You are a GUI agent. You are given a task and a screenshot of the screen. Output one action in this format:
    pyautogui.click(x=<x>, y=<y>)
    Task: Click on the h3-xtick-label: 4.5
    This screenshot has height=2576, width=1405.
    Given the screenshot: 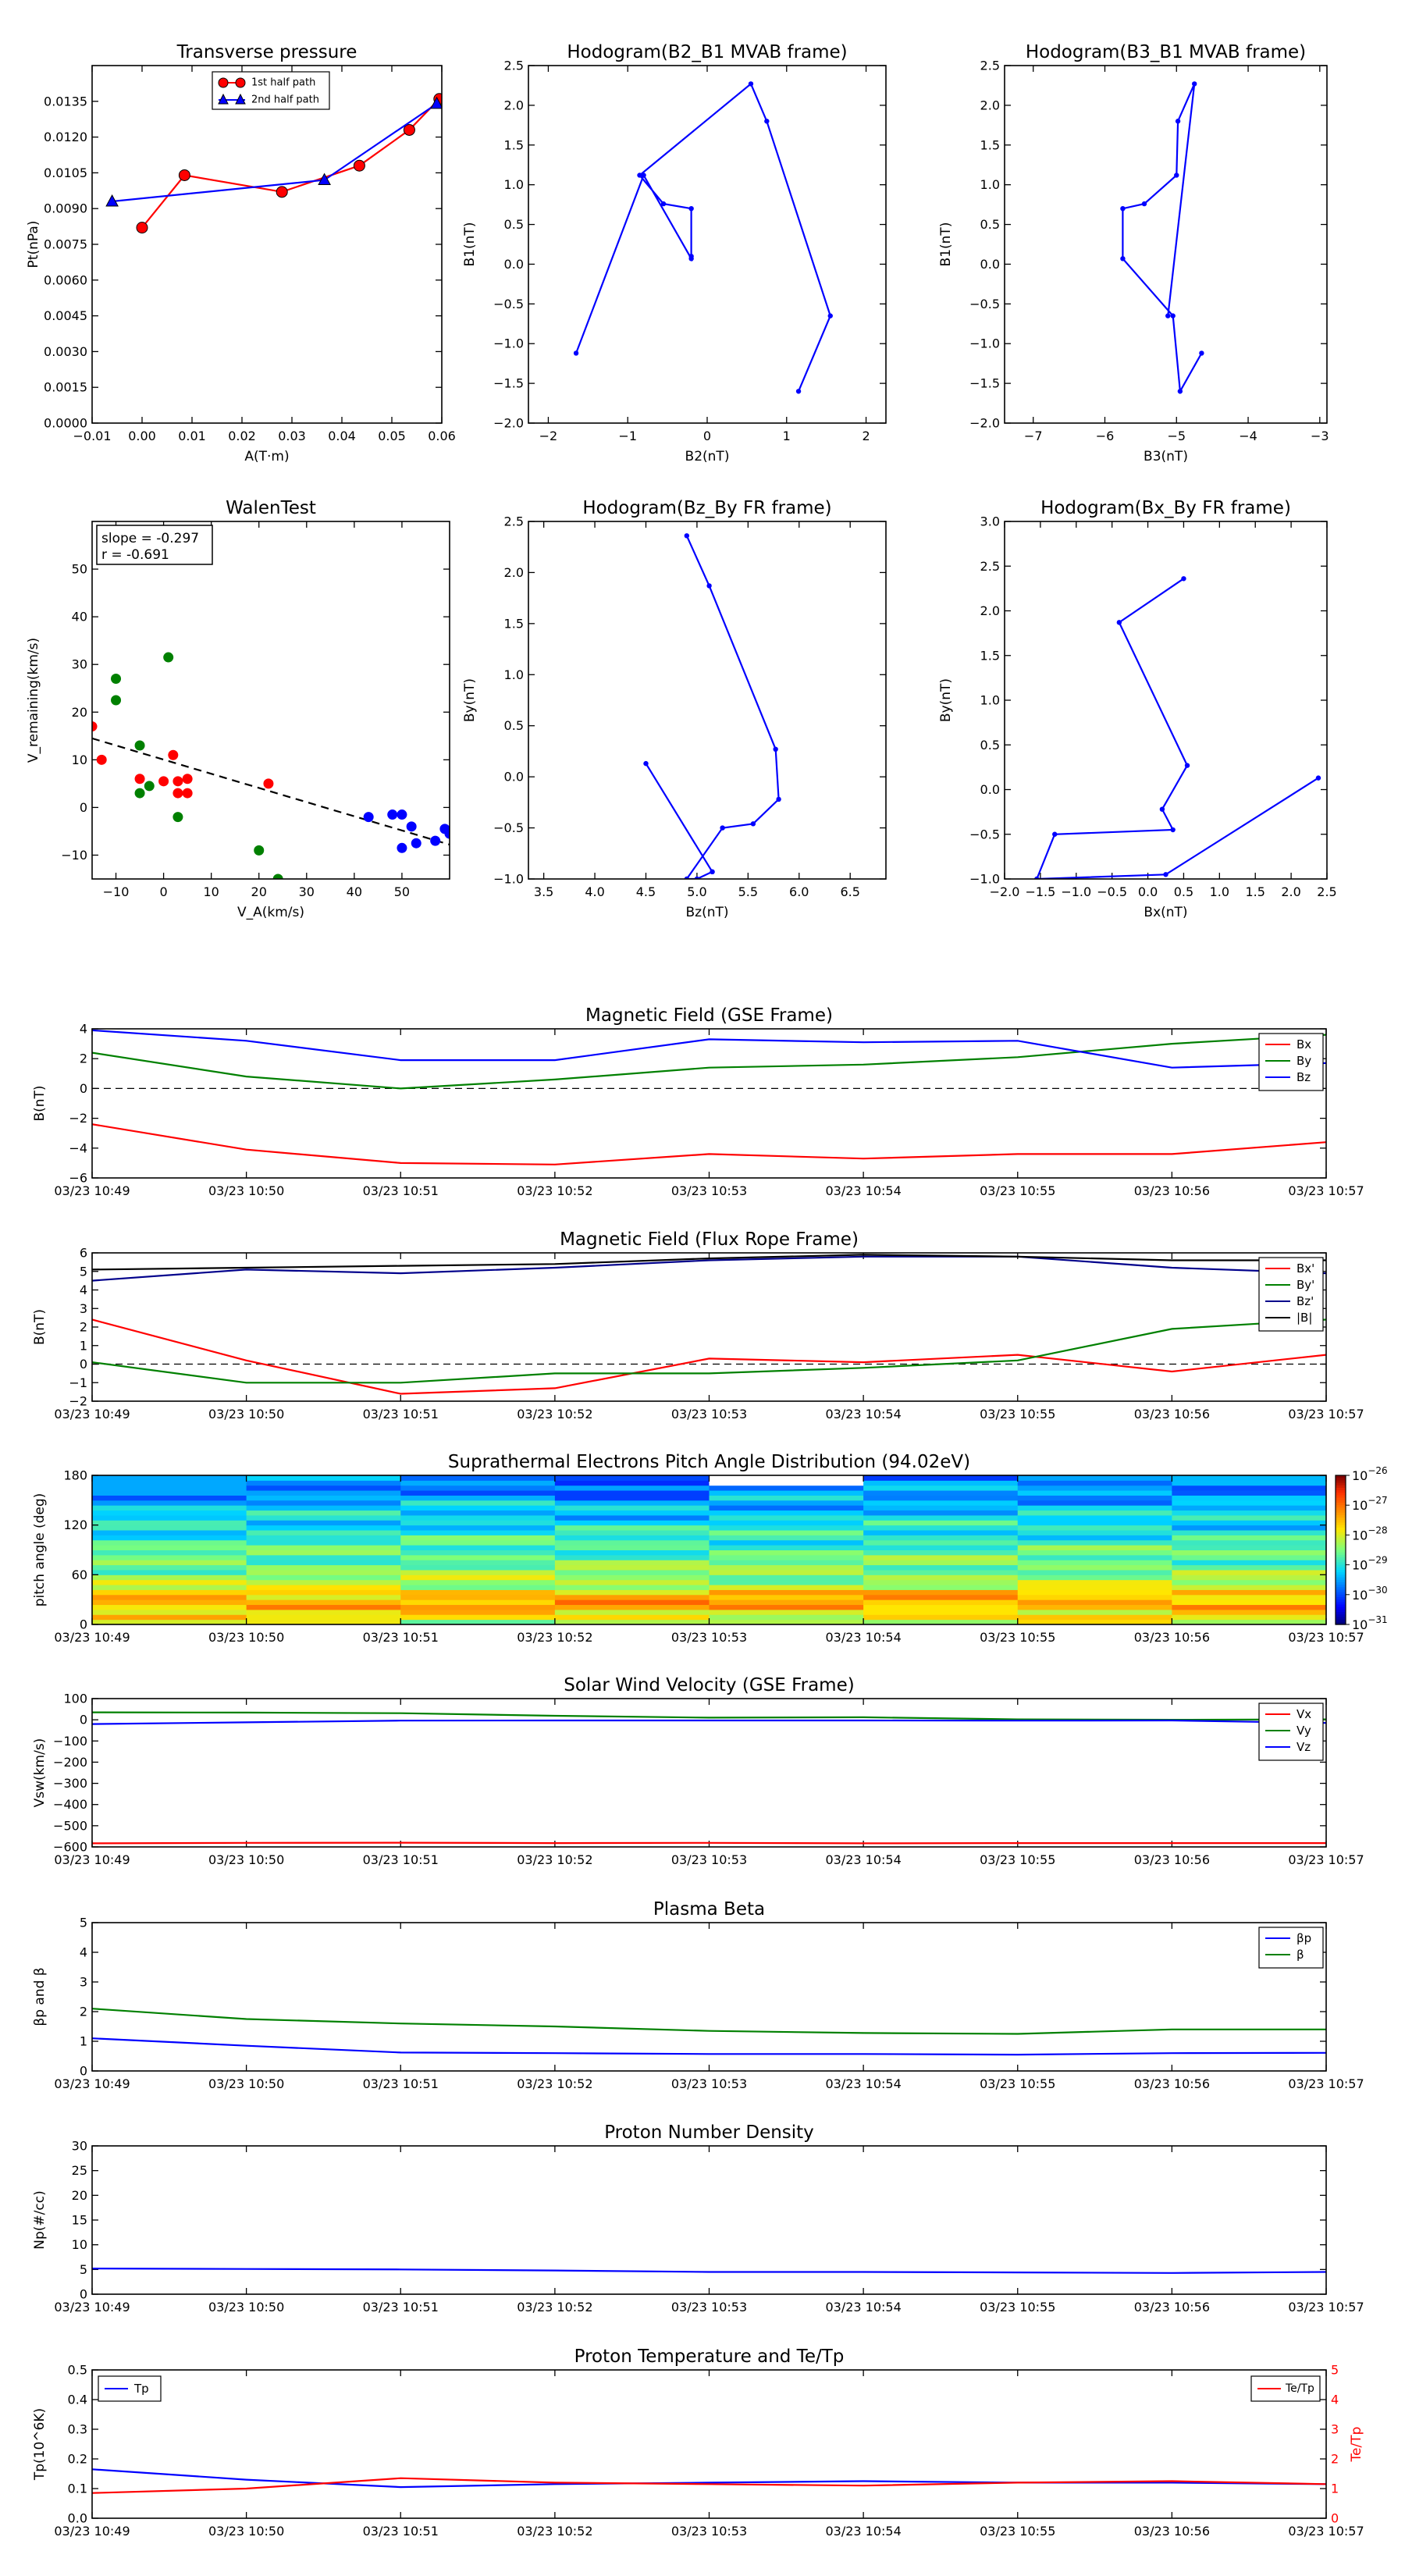 What is the action you would take?
    pyautogui.click(x=646, y=891)
    